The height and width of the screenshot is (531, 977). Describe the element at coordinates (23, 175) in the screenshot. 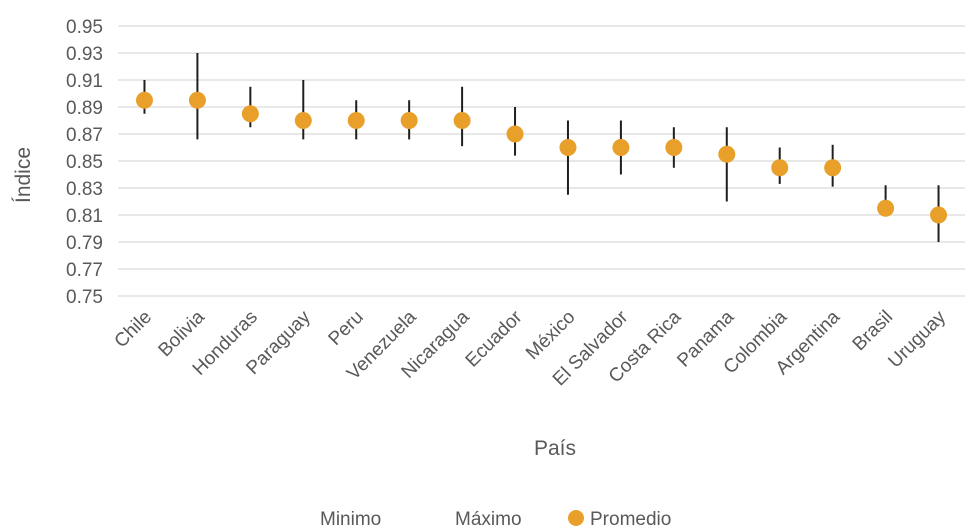

I see `y-axis-title: Índice` at that location.